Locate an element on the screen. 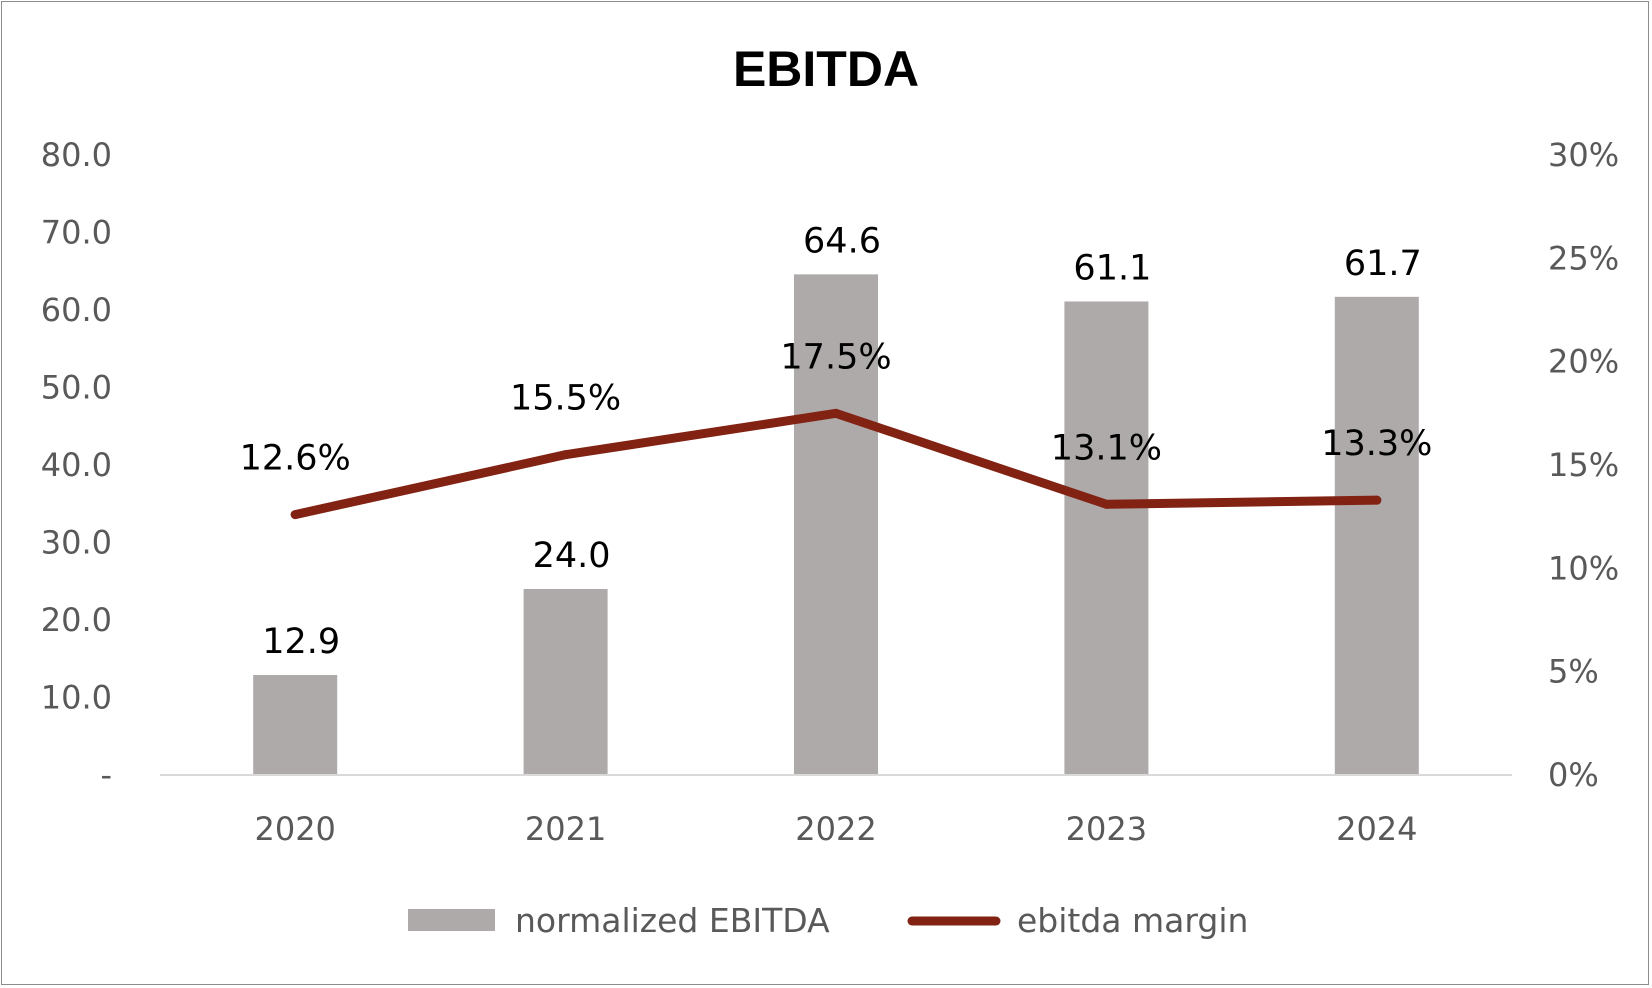 Image resolution: width=1652 pixels, height=988 pixels. line-label-2020: 12.6% is located at coordinates (295, 459).